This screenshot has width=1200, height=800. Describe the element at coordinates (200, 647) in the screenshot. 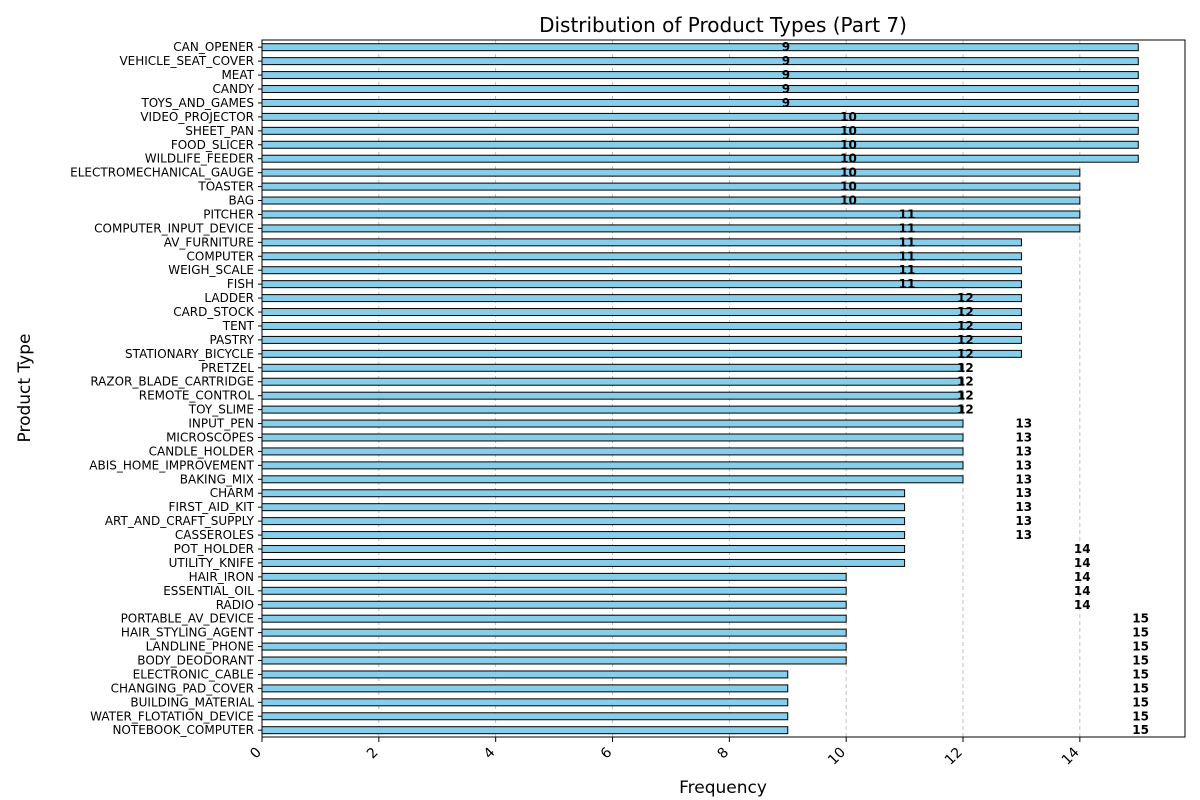

I see `category-label: LANDLINE_PHONE` at that location.